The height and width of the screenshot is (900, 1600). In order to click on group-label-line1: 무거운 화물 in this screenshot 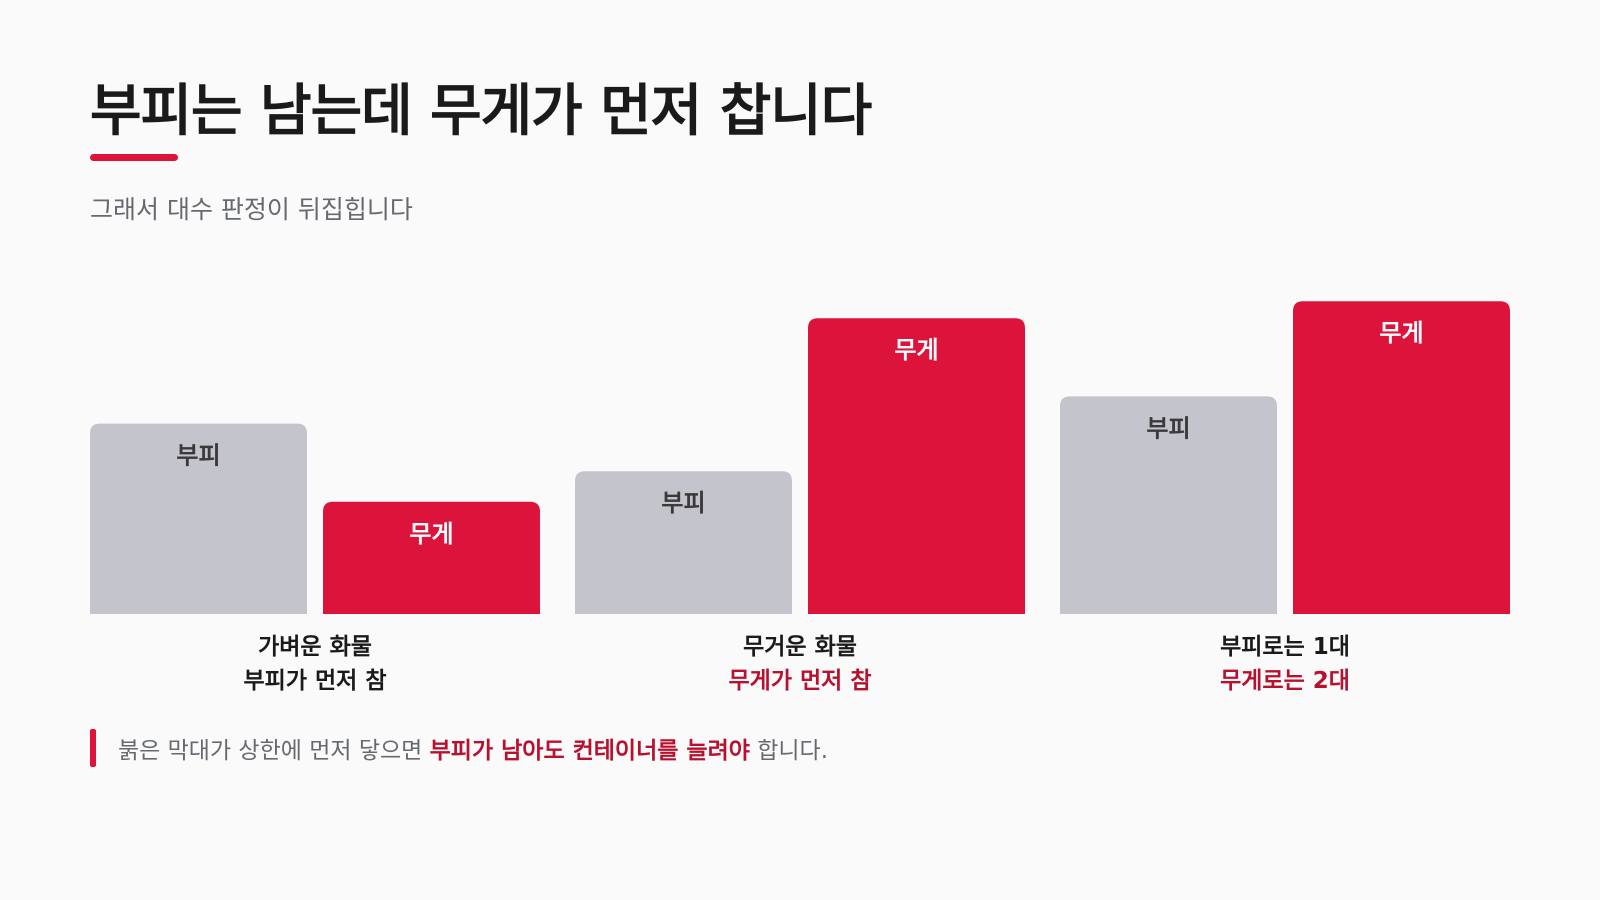, I will do `click(800, 647)`.